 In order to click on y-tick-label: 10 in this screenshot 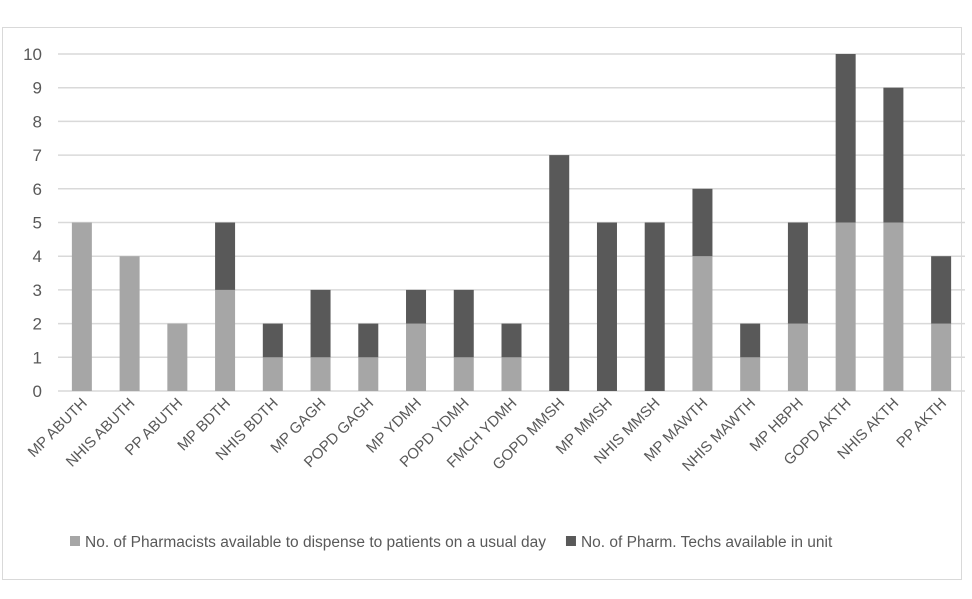, I will do `click(32, 54)`.